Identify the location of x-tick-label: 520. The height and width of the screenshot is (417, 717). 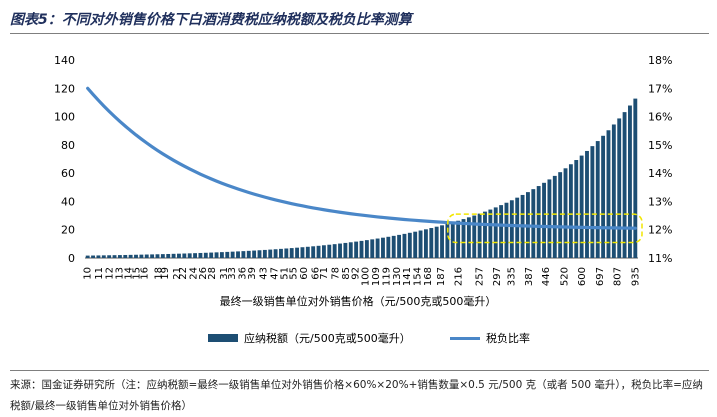
(565, 276).